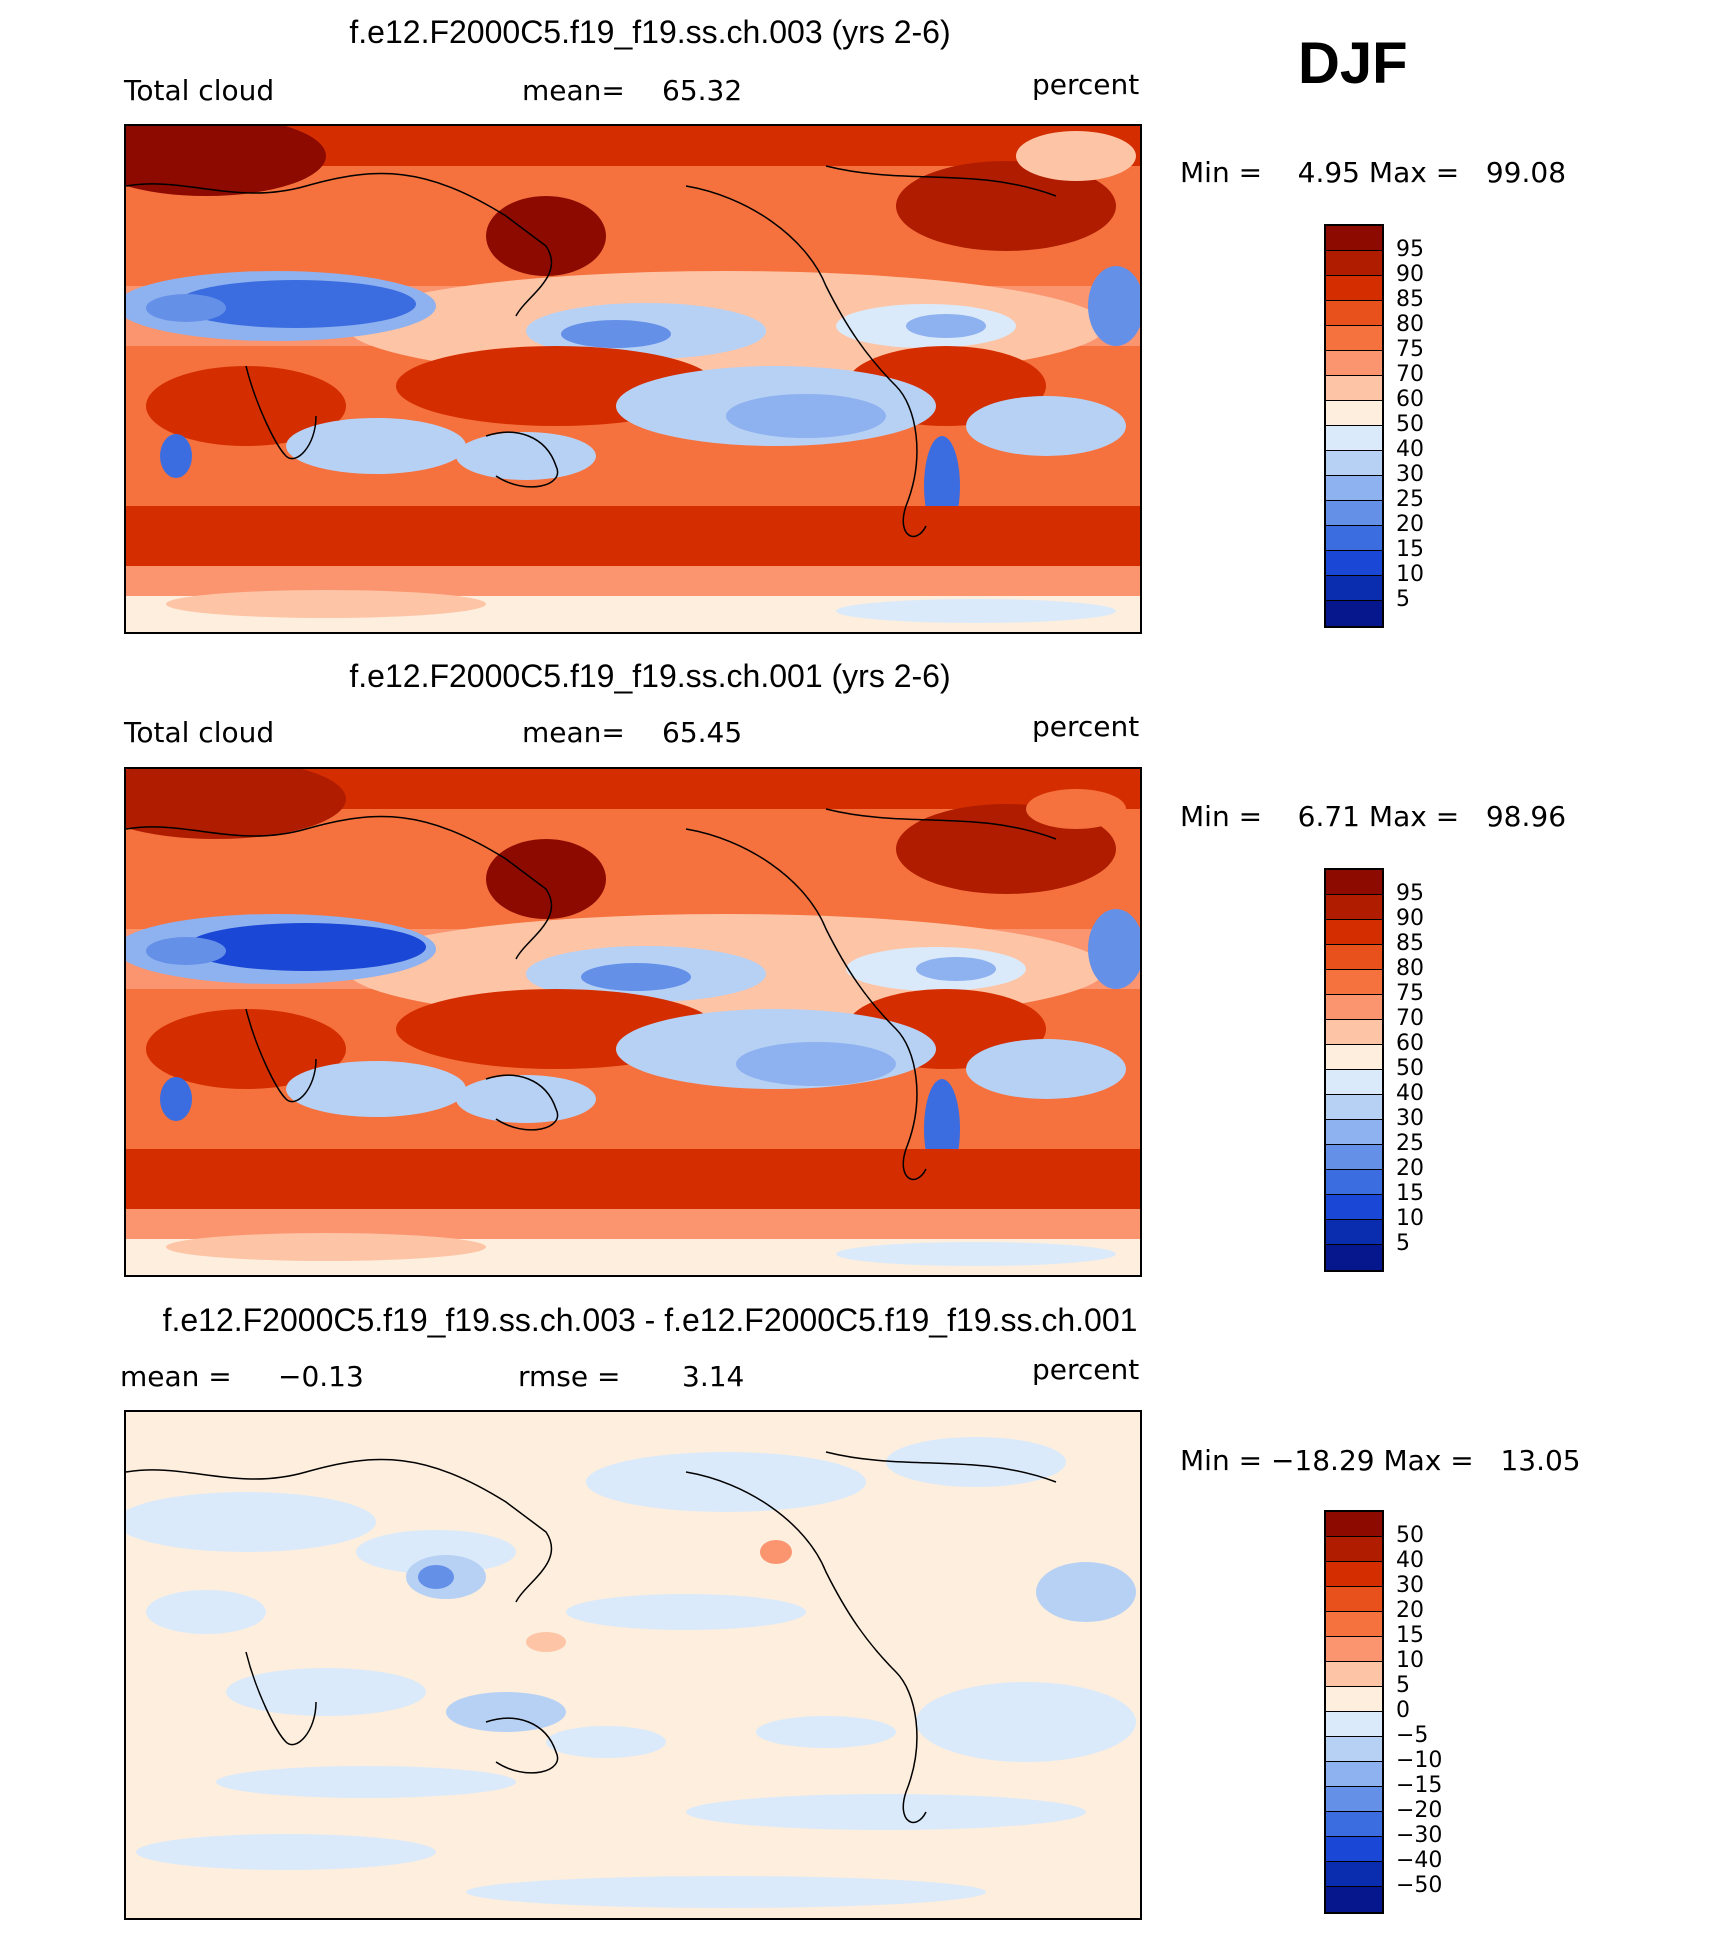  Describe the element at coordinates (1419, 1835) in the screenshot. I see `colorbar-tick-label: −30` at that location.